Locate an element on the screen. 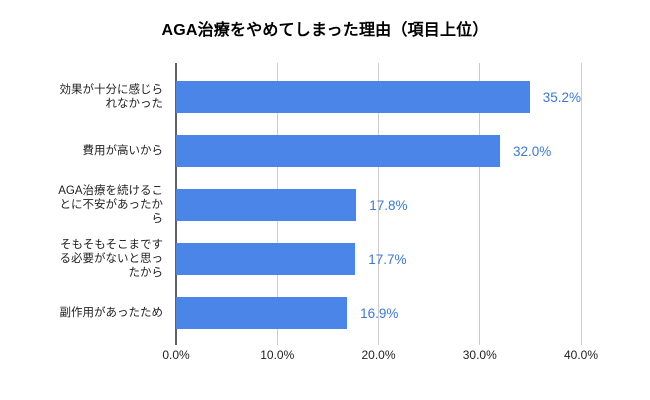 Image resolution: width=650 pixels, height=400 pixels. value-label: 17.8% is located at coordinates (388, 205).